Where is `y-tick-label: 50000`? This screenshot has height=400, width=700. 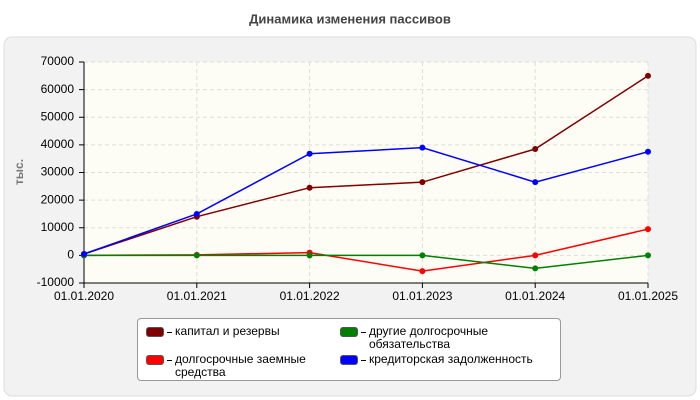
y-tick-label: 50000 is located at coordinates (58, 116).